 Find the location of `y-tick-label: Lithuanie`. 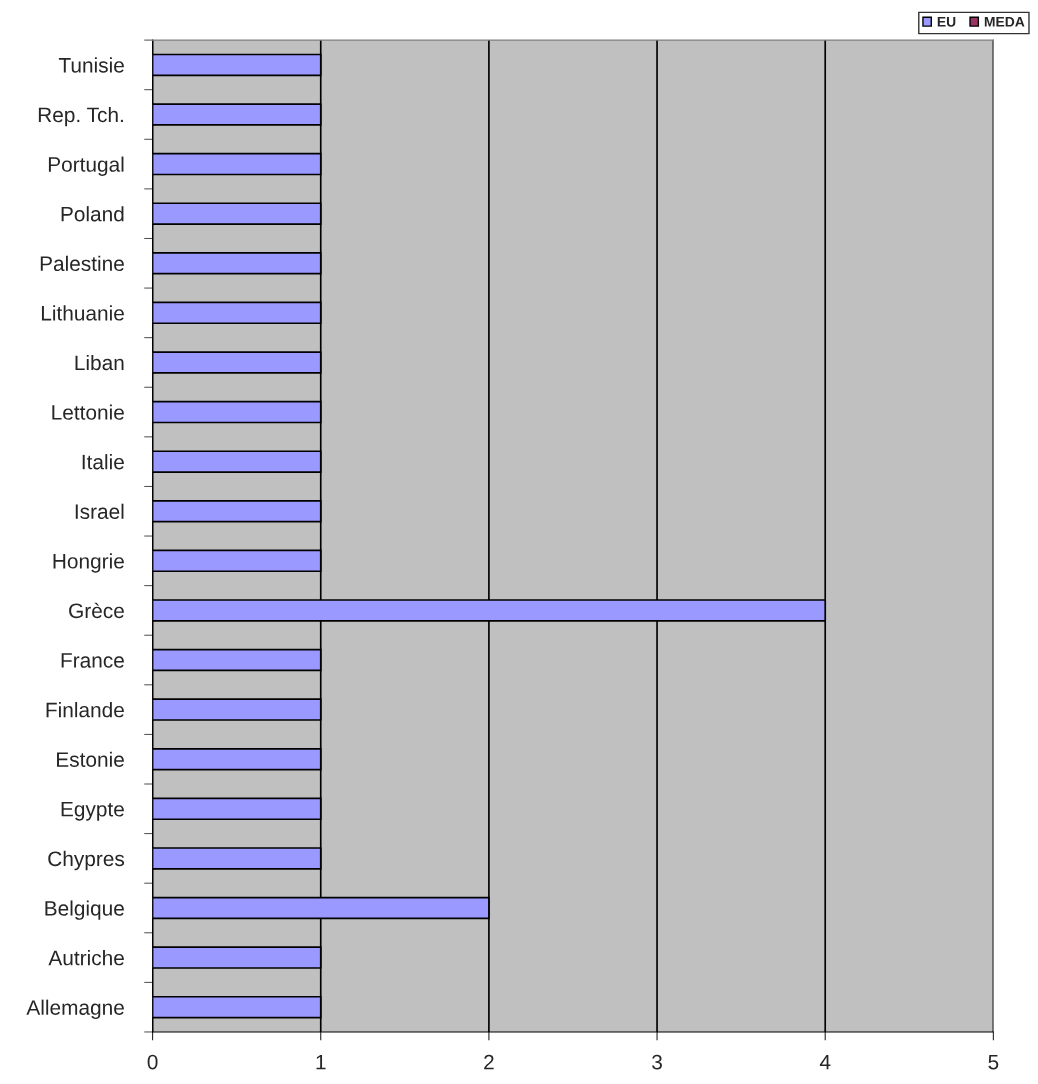

y-tick-label: Lithuanie is located at coordinates (82, 313).